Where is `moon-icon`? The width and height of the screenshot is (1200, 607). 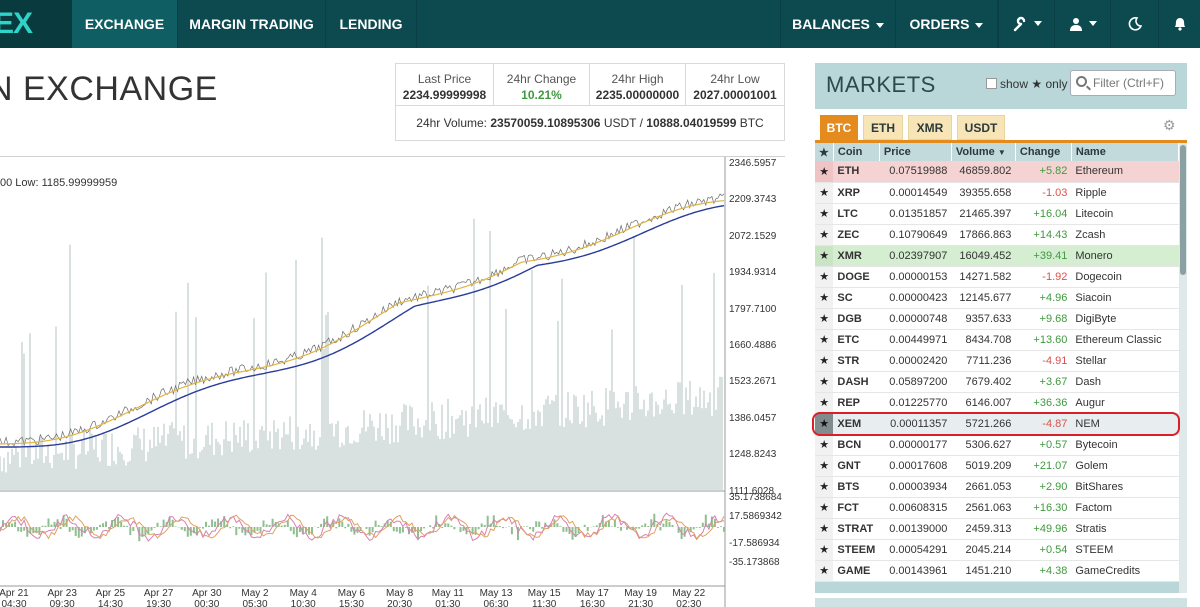
moon-icon is located at coordinates (1135, 23).